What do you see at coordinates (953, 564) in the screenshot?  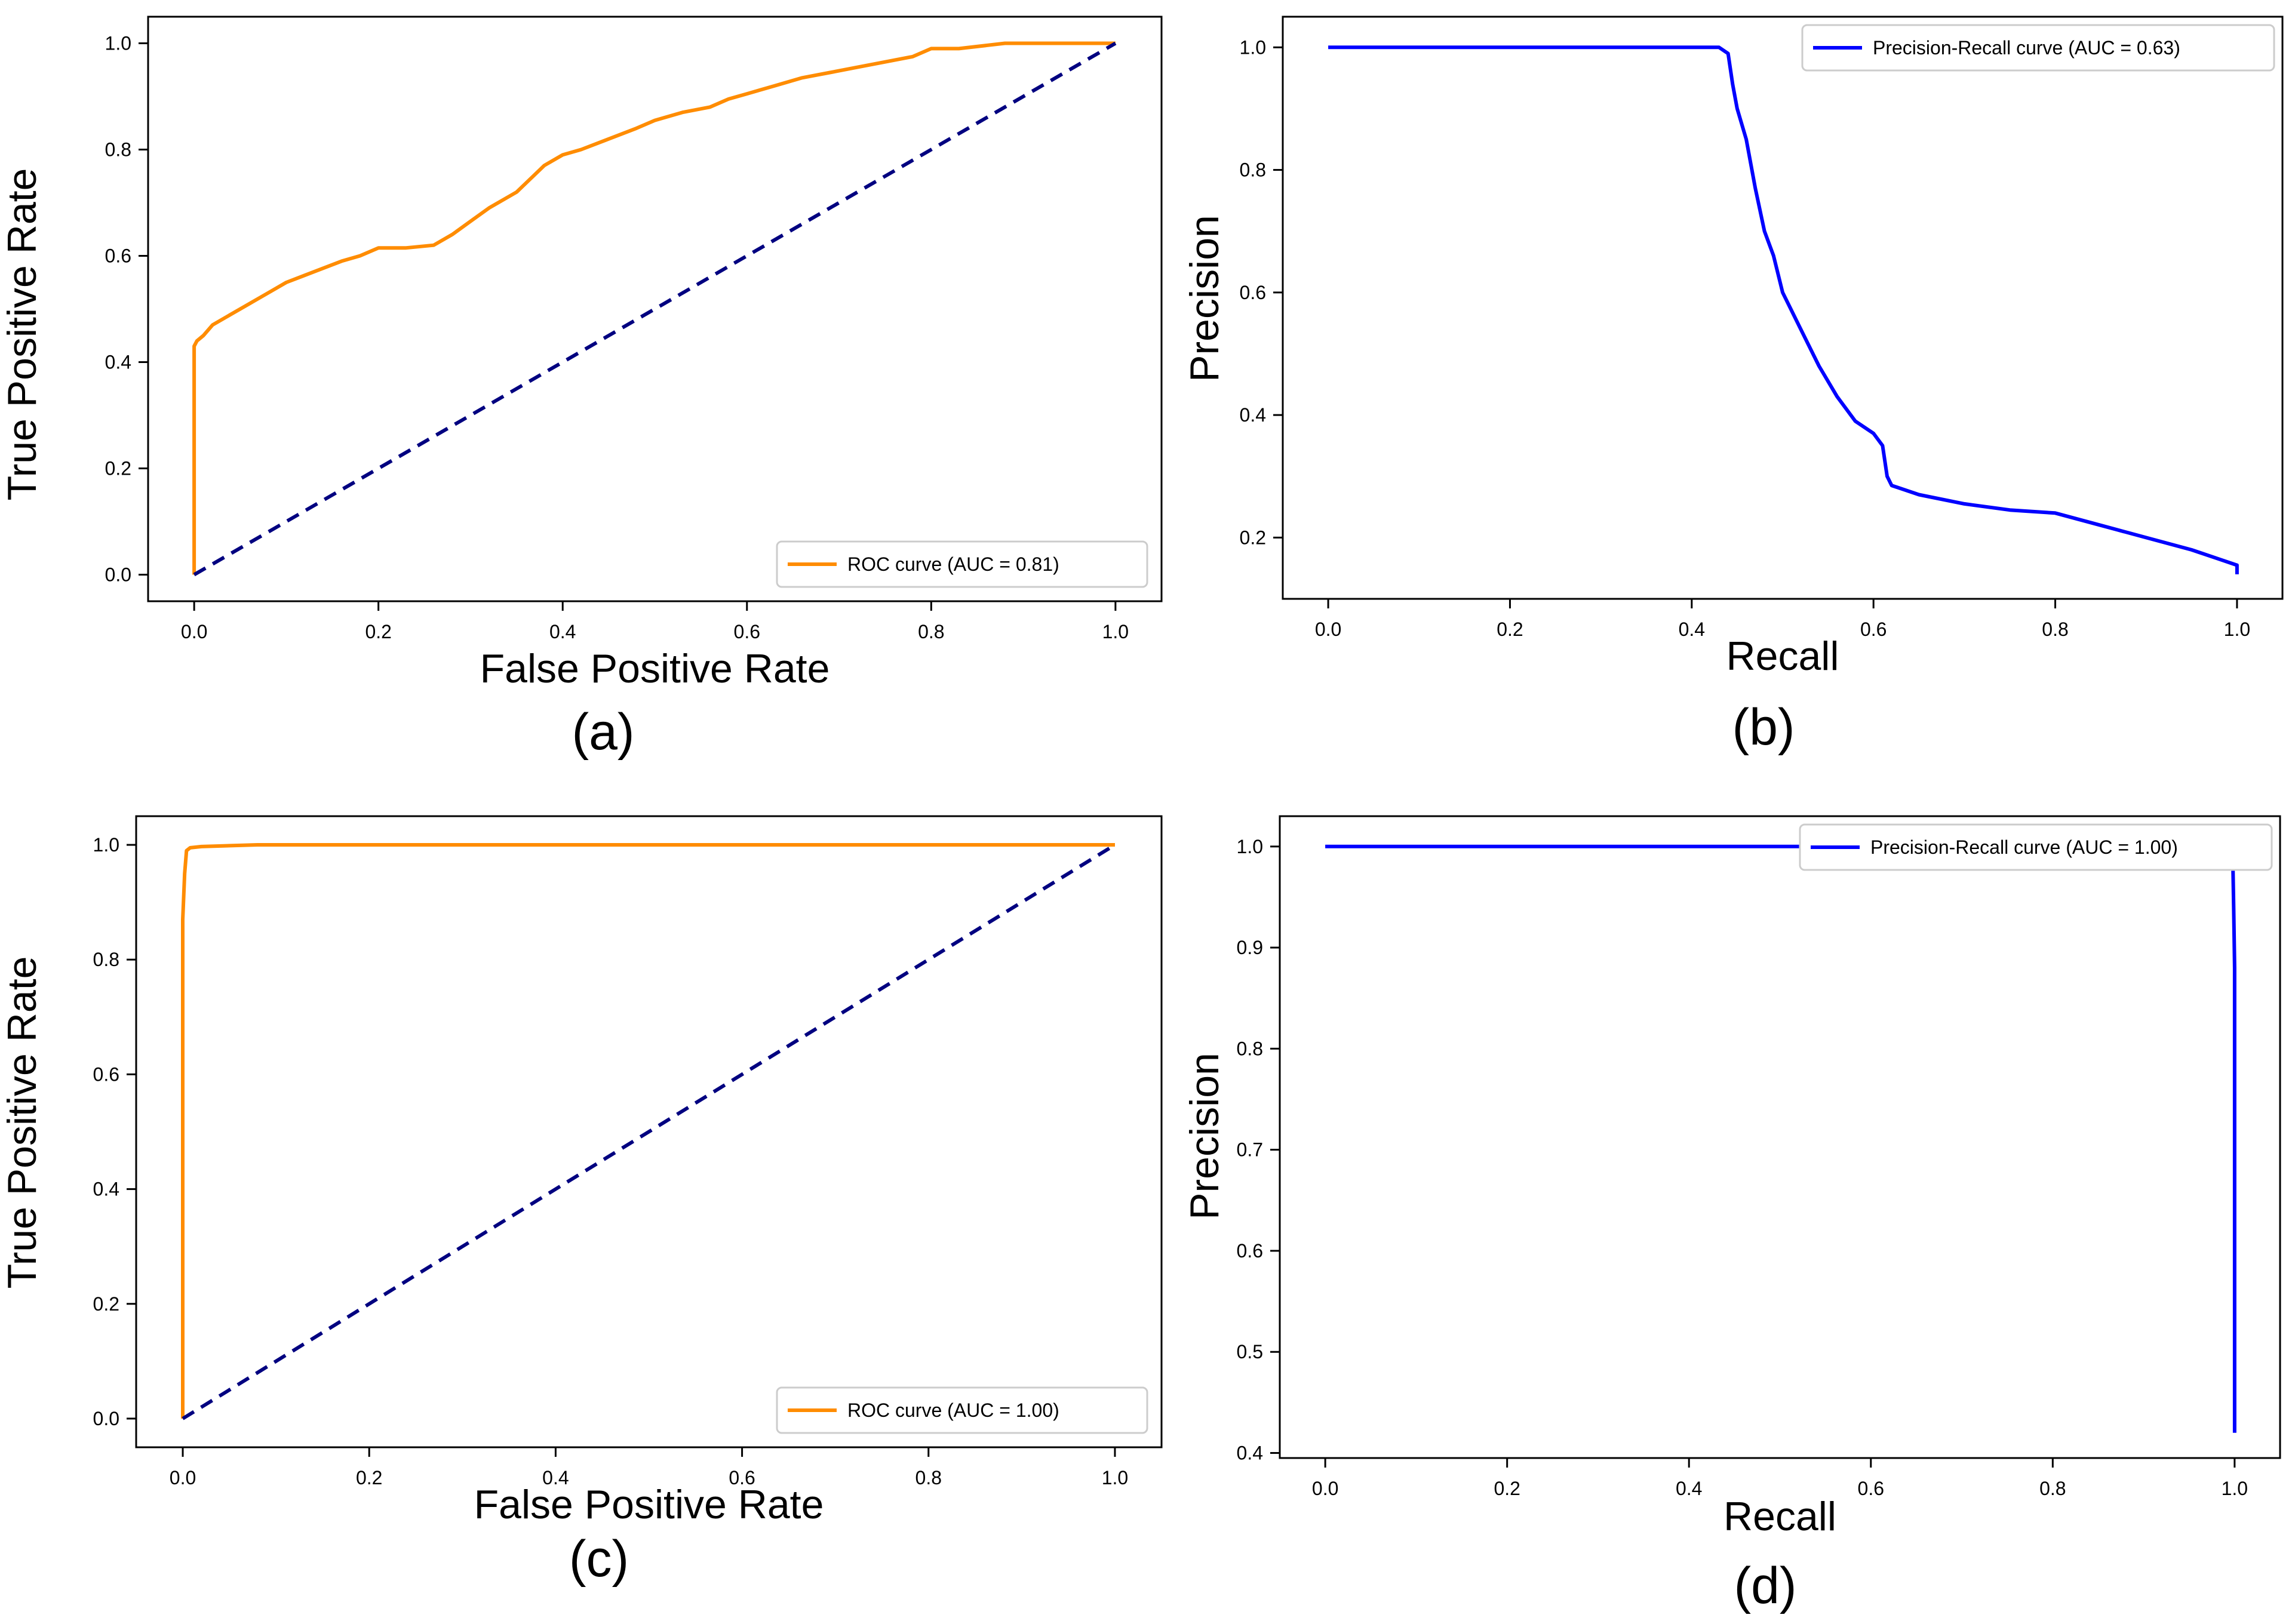 I see `legend-label: ROC curve (AUC = 0.81)` at bounding box center [953, 564].